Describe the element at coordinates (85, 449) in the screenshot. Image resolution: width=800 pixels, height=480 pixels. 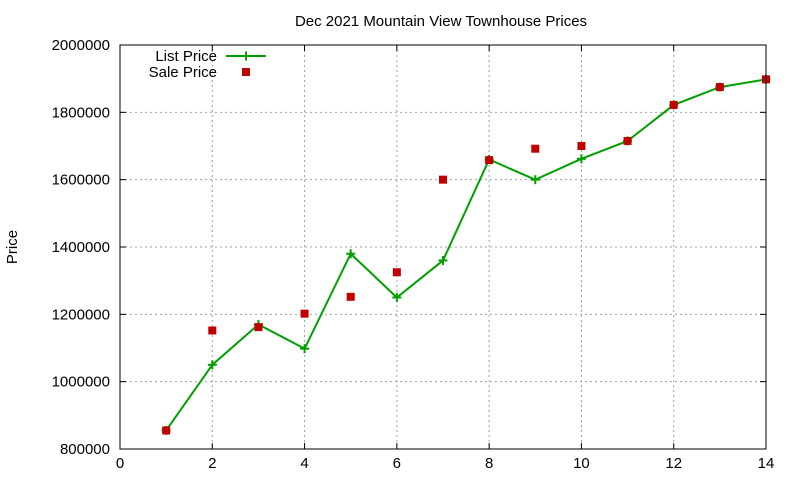
I see `y-tick-label: 800000` at that location.